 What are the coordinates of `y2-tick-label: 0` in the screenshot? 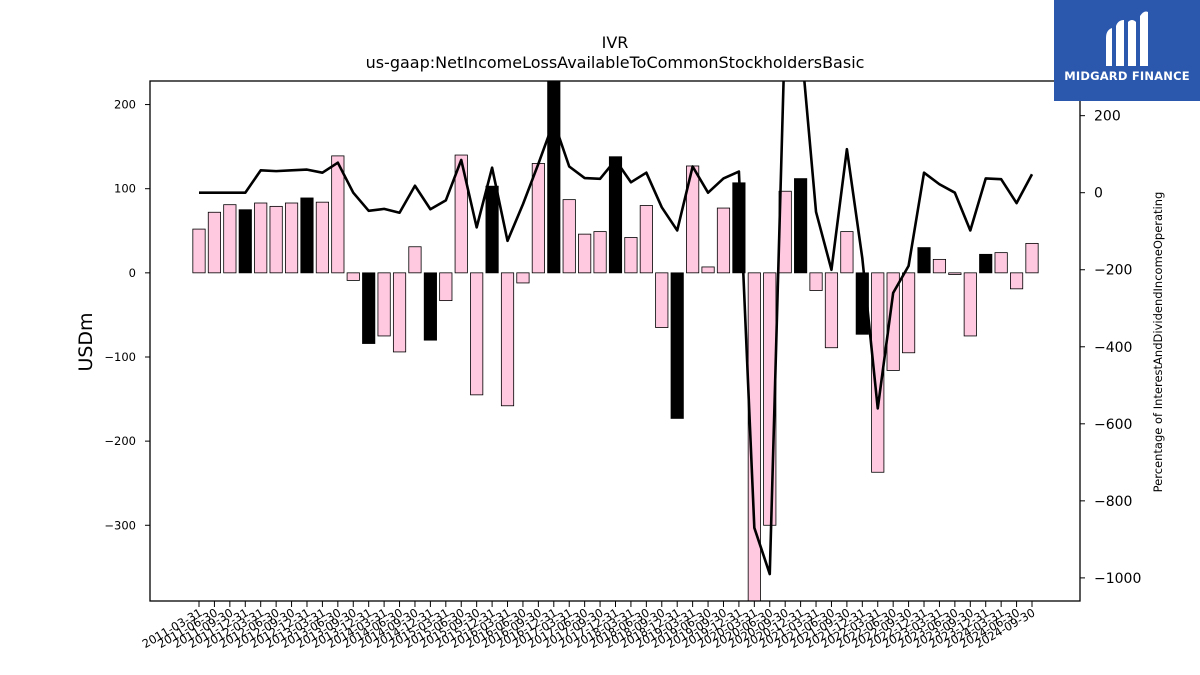 It's located at (1098, 194).